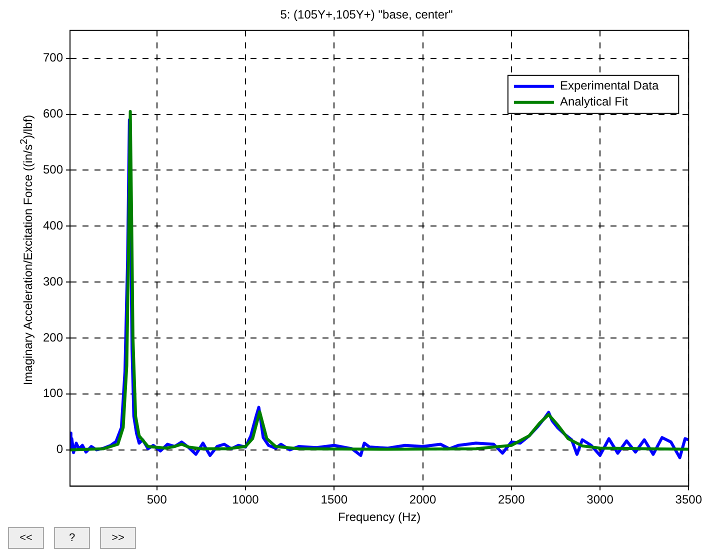 The height and width of the screenshot is (555, 705). I want to click on x-tick-label: 2500, so click(512, 499).